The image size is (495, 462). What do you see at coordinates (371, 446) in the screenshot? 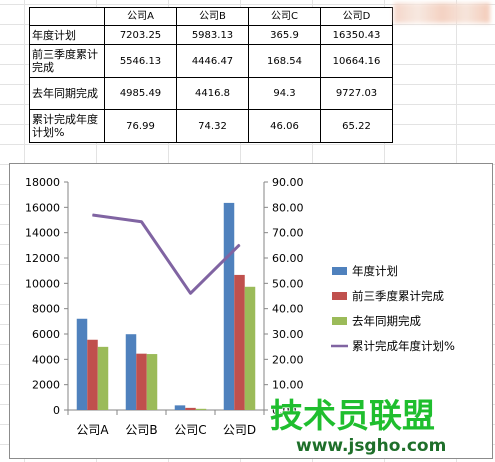
I see `watermark-url: www.jsgho.com` at bounding box center [371, 446].